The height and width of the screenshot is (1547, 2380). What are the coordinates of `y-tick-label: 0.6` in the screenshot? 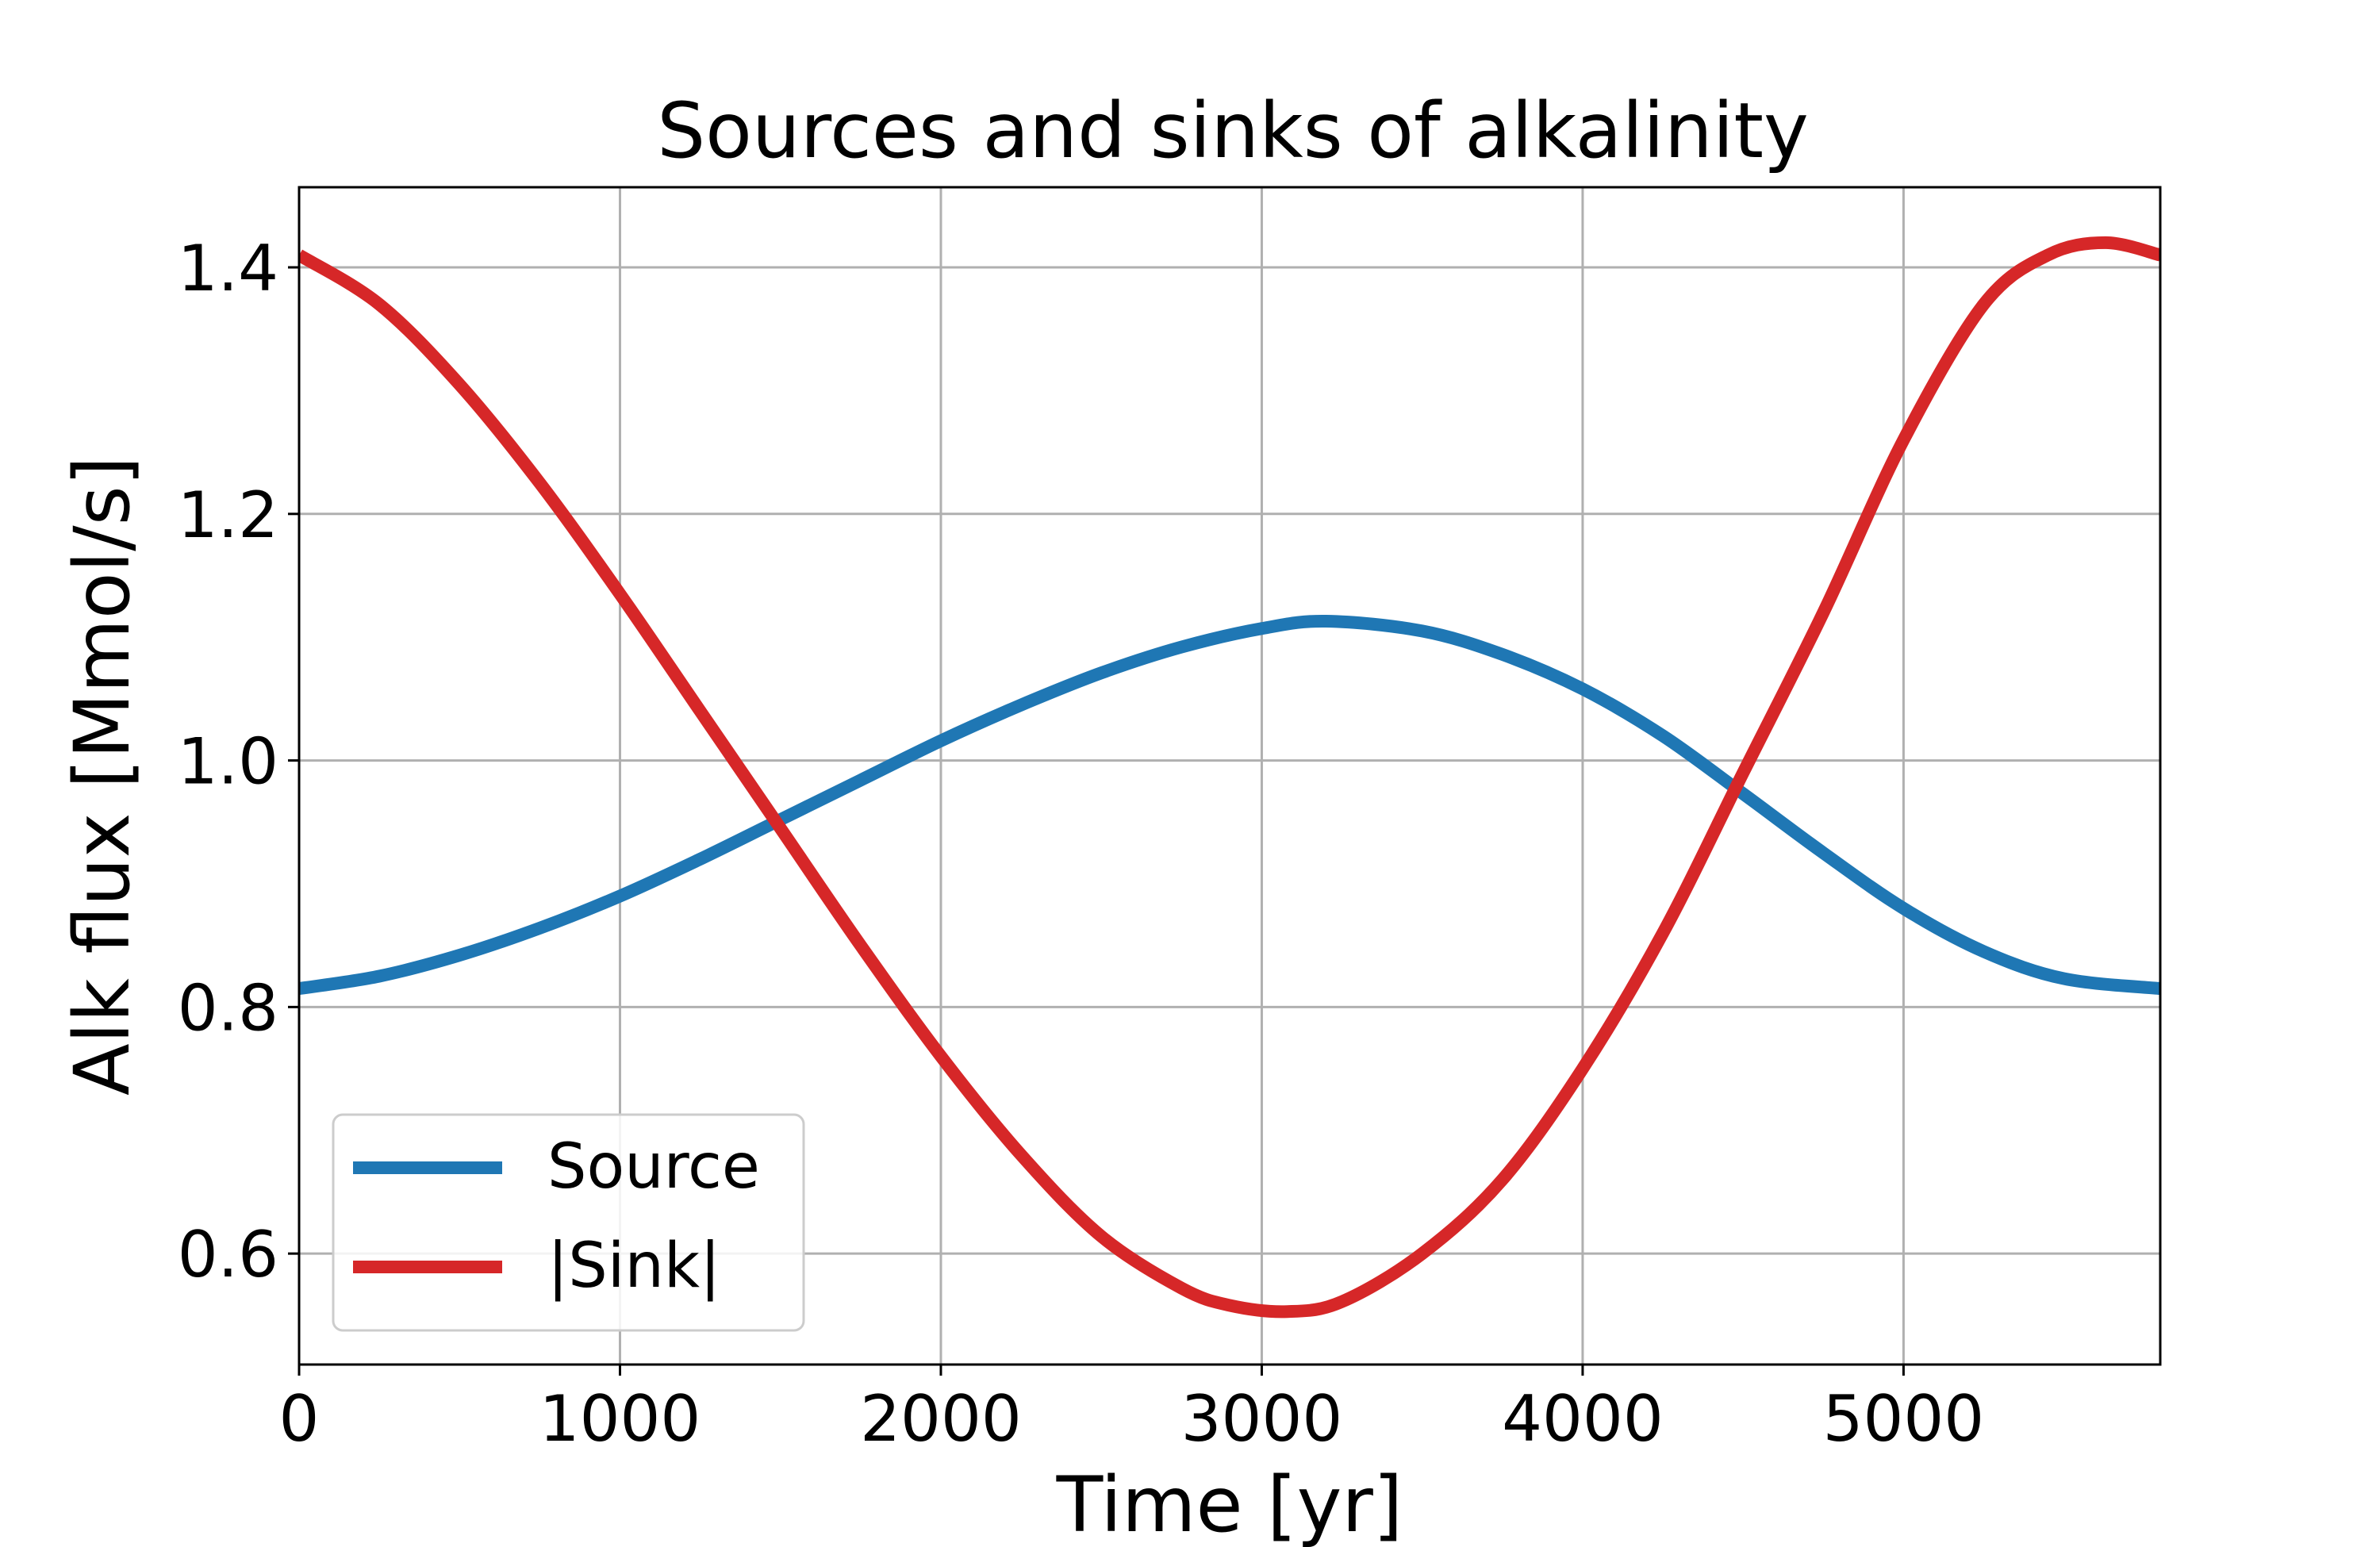 It's located at (228, 1255).